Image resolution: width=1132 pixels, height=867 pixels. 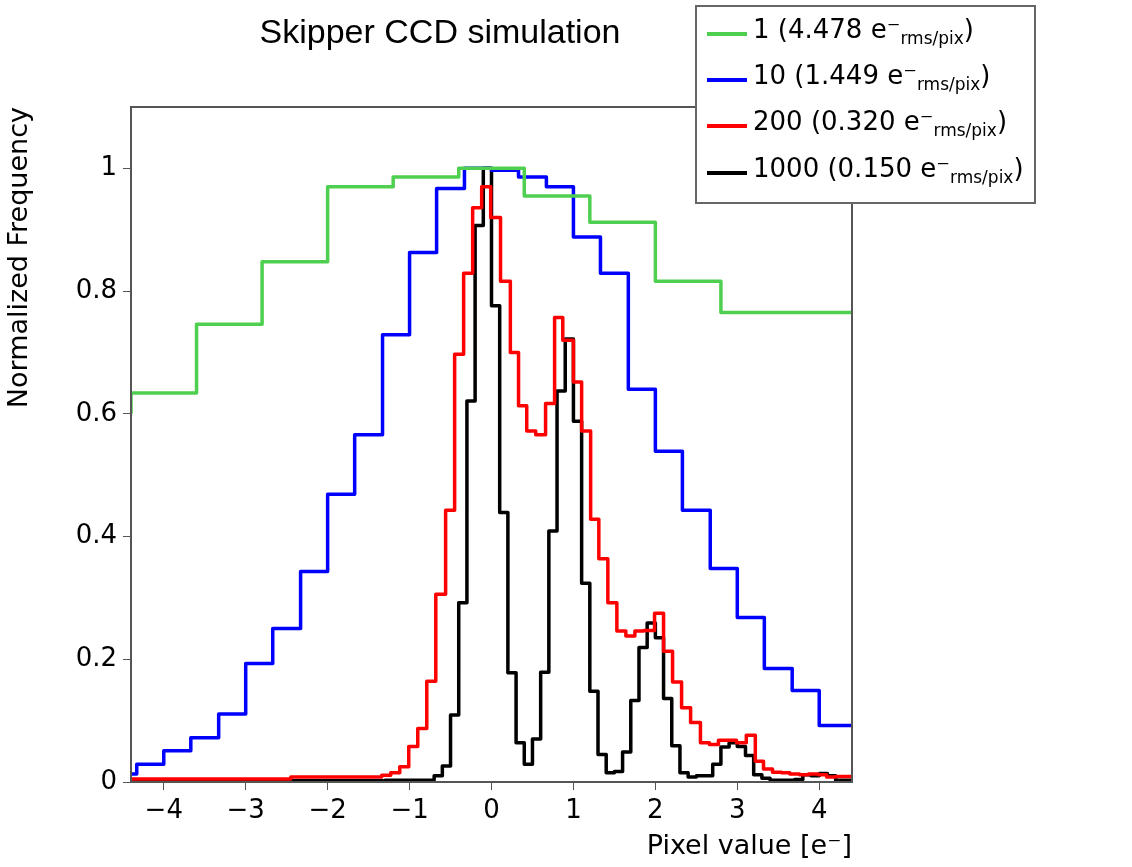 I want to click on y-tick-label: 0.4, so click(x=96, y=534).